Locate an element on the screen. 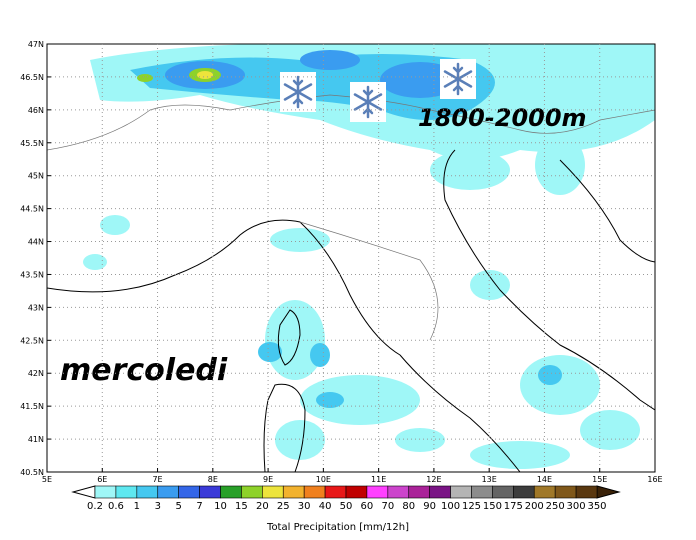  lat-tick-label: 46N is located at coordinates (36, 110).